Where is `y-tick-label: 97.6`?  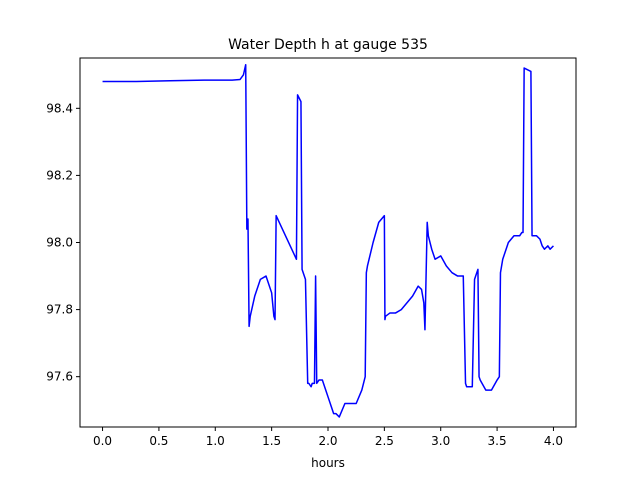 y-tick-label: 97.6 is located at coordinates (59, 377).